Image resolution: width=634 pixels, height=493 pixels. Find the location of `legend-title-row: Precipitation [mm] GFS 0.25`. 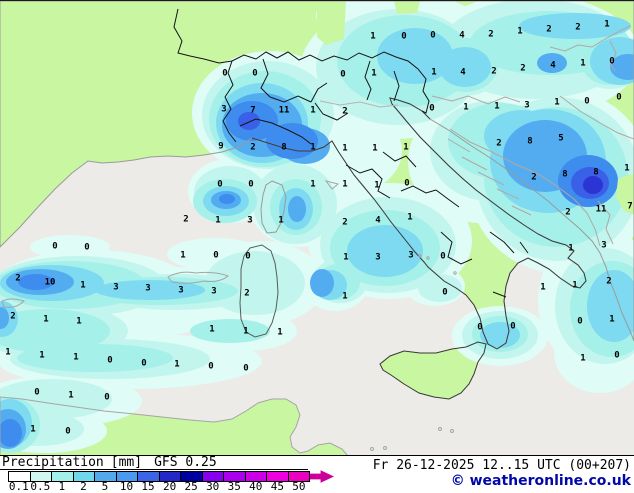

legend-title-row: Precipitation [mm] GFS 0.25 is located at coordinates (154, 463).